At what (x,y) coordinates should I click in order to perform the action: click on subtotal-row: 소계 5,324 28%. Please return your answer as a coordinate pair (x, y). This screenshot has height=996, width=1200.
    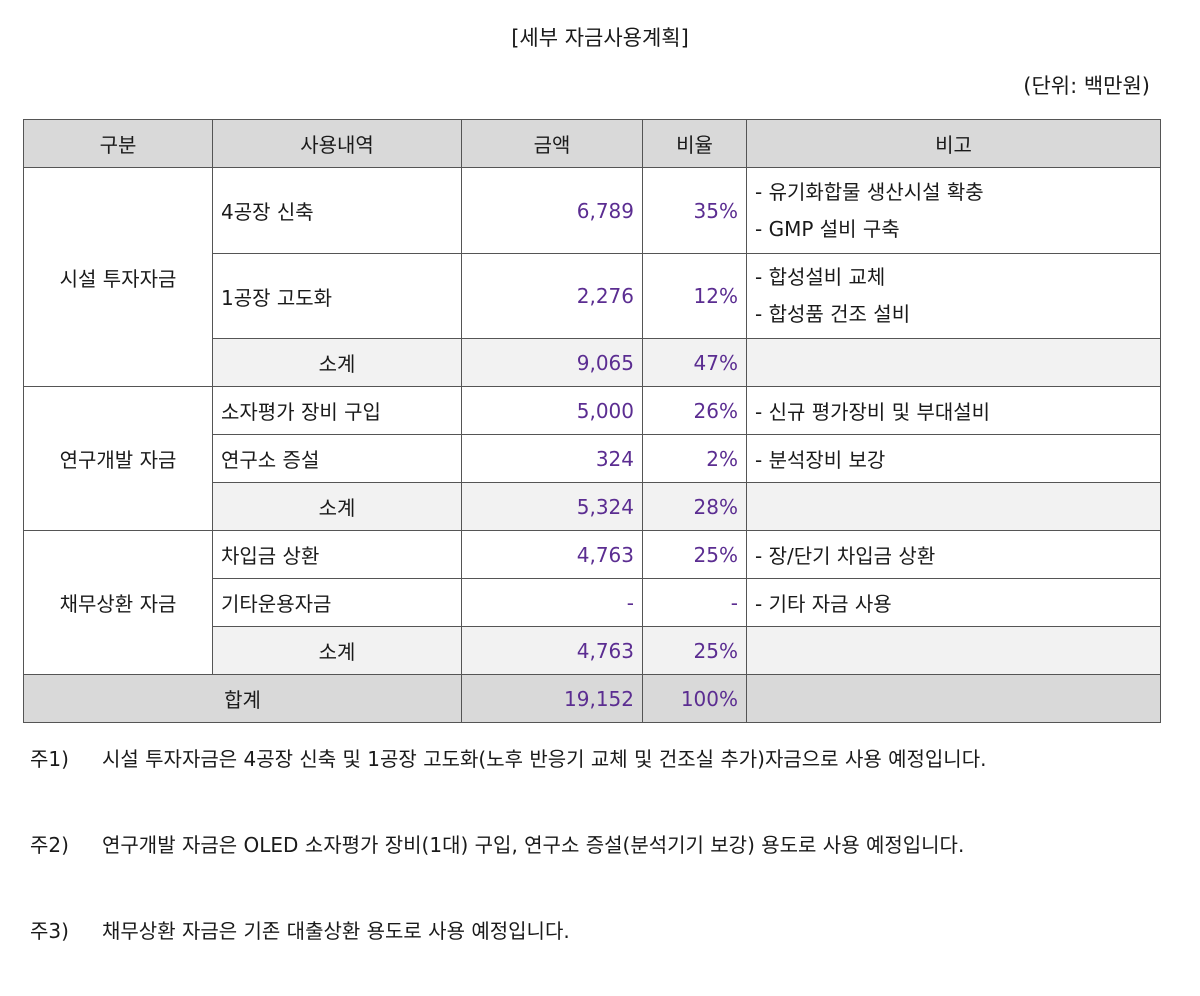
    Looking at the image, I should click on (592, 506).